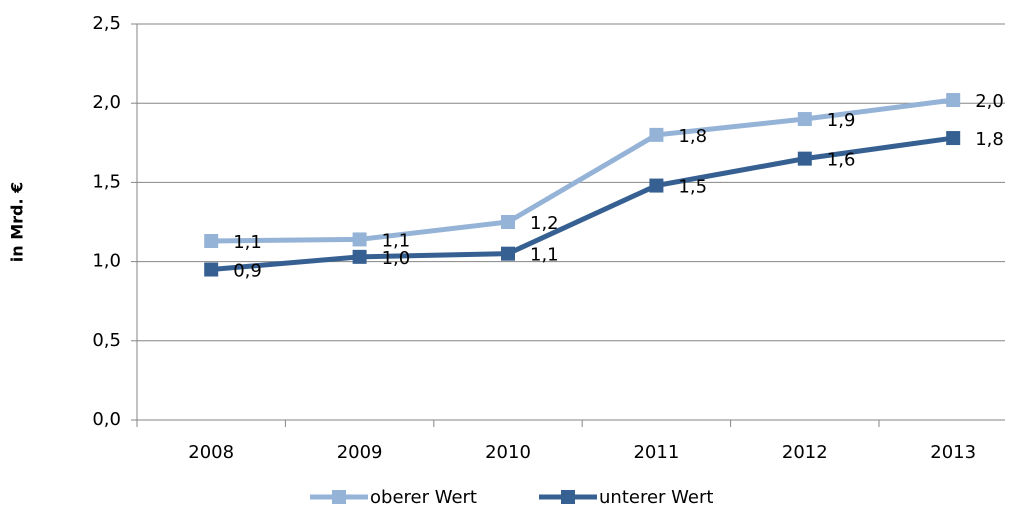 Image resolution: width=1019 pixels, height=509 pixels. What do you see at coordinates (17, 222) in the screenshot?
I see `y-axis-label: in Mrd. €` at bounding box center [17, 222].